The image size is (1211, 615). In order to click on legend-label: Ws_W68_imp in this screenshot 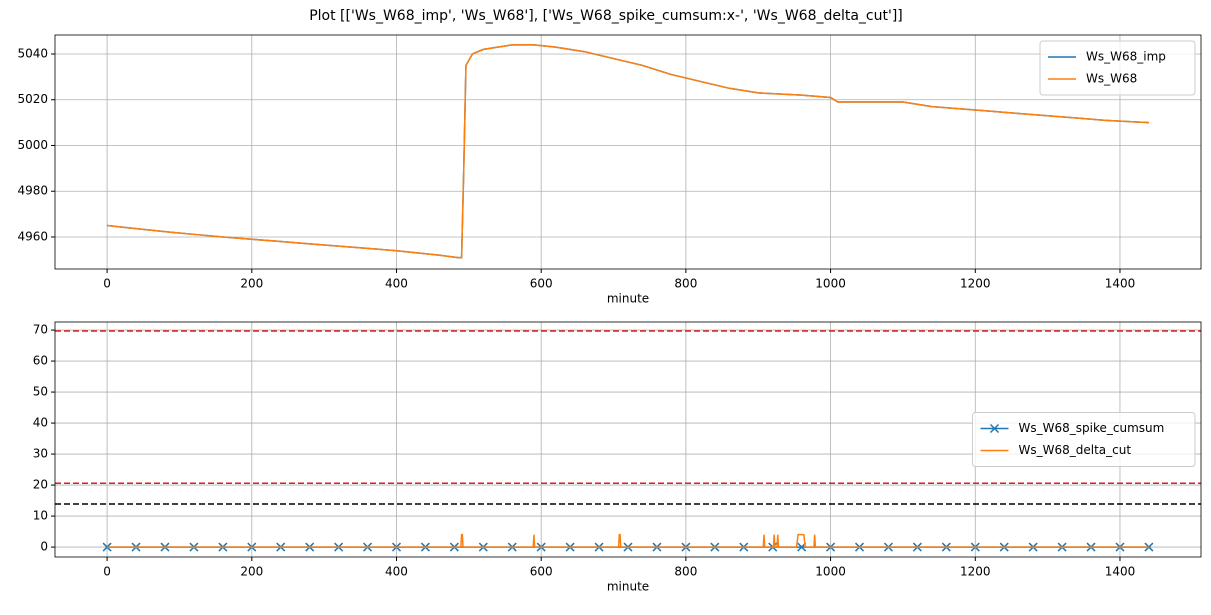, I will do `click(1126, 57)`.